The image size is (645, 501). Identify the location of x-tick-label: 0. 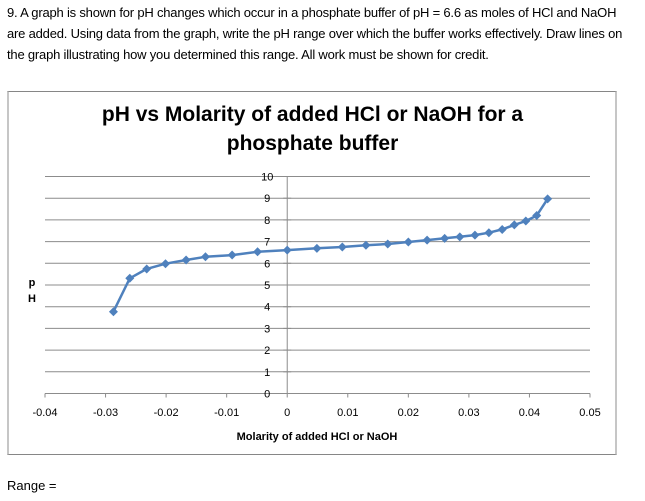
(287, 413).